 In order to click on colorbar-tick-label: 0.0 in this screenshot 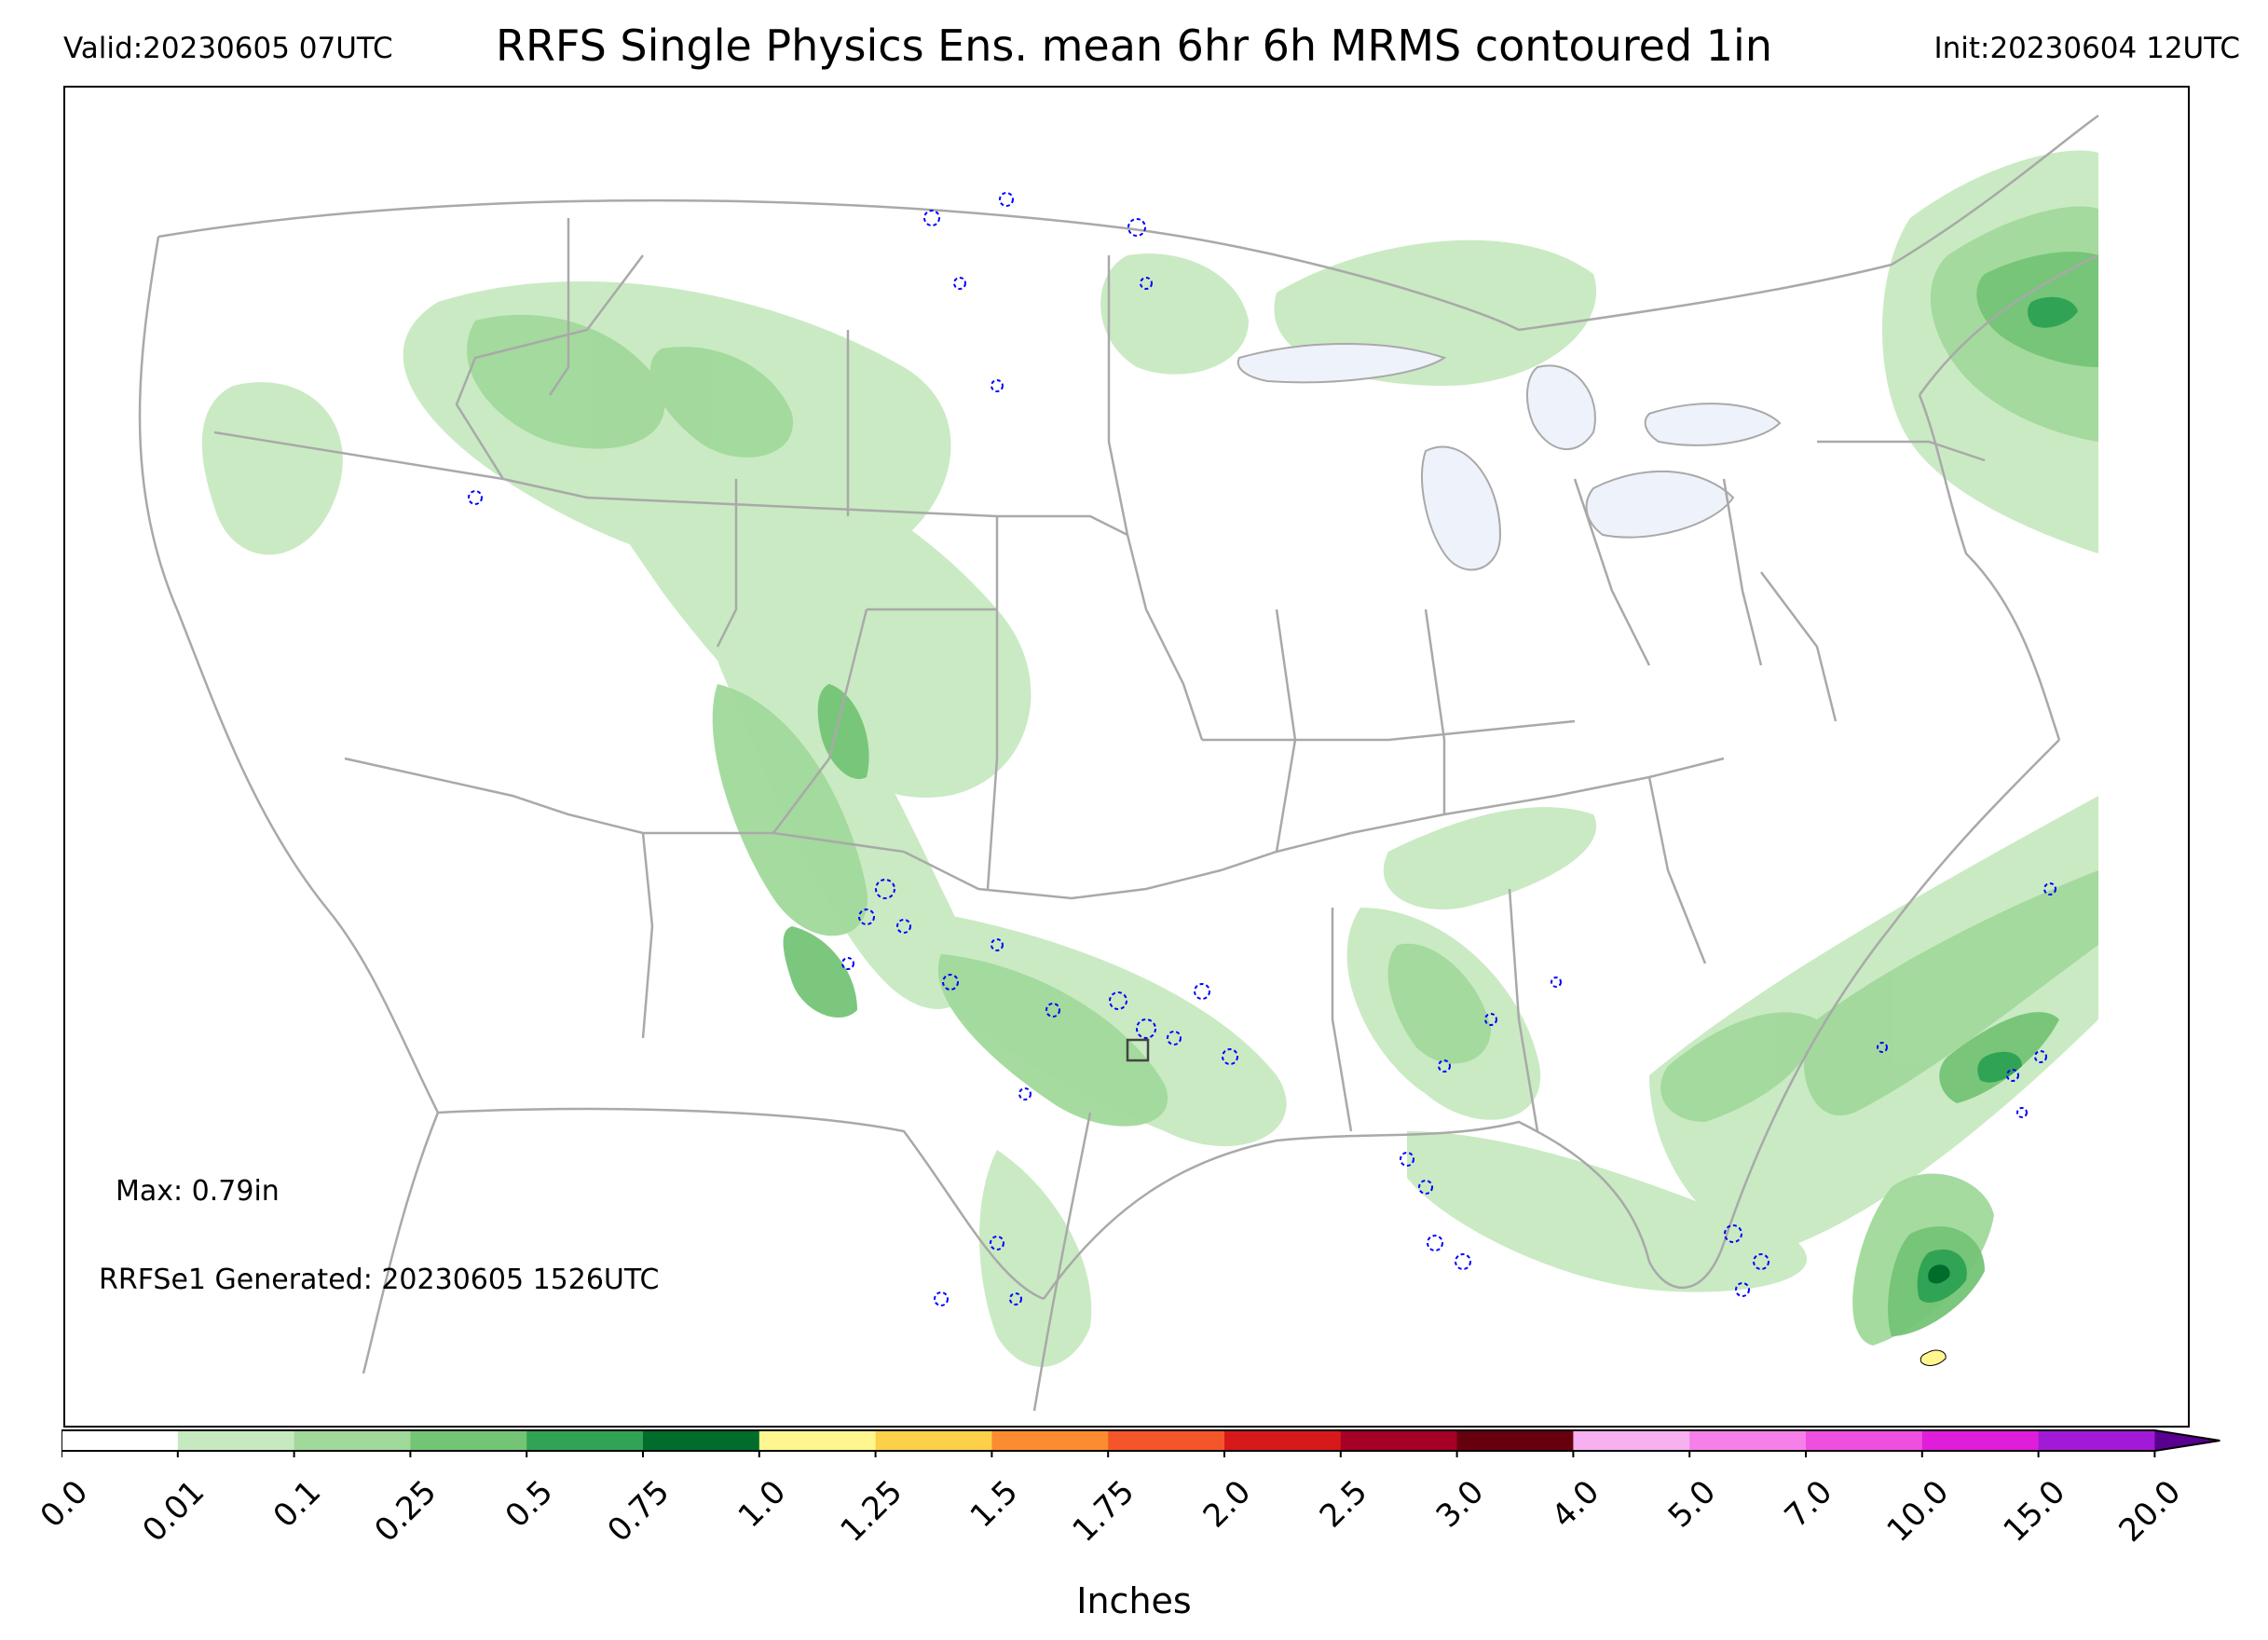, I will do `click(64, 1504)`.